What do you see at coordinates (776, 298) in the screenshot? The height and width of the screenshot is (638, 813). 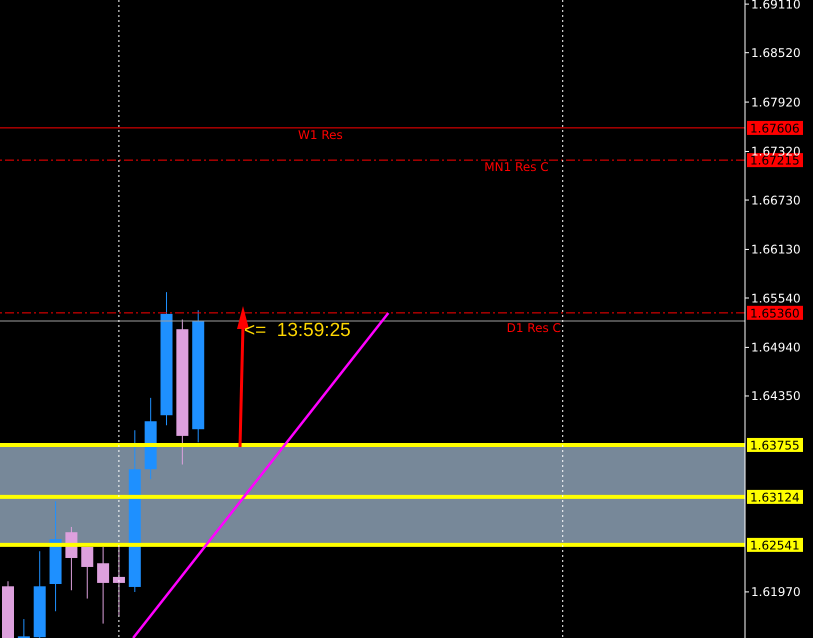 I see `y-tick-label: 1.65540` at bounding box center [776, 298].